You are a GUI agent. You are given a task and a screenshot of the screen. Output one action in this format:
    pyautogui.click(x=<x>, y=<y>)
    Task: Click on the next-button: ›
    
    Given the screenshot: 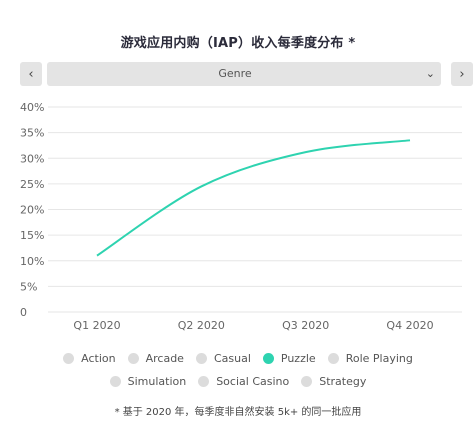 What is the action you would take?
    pyautogui.click(x=462, y=74)
    